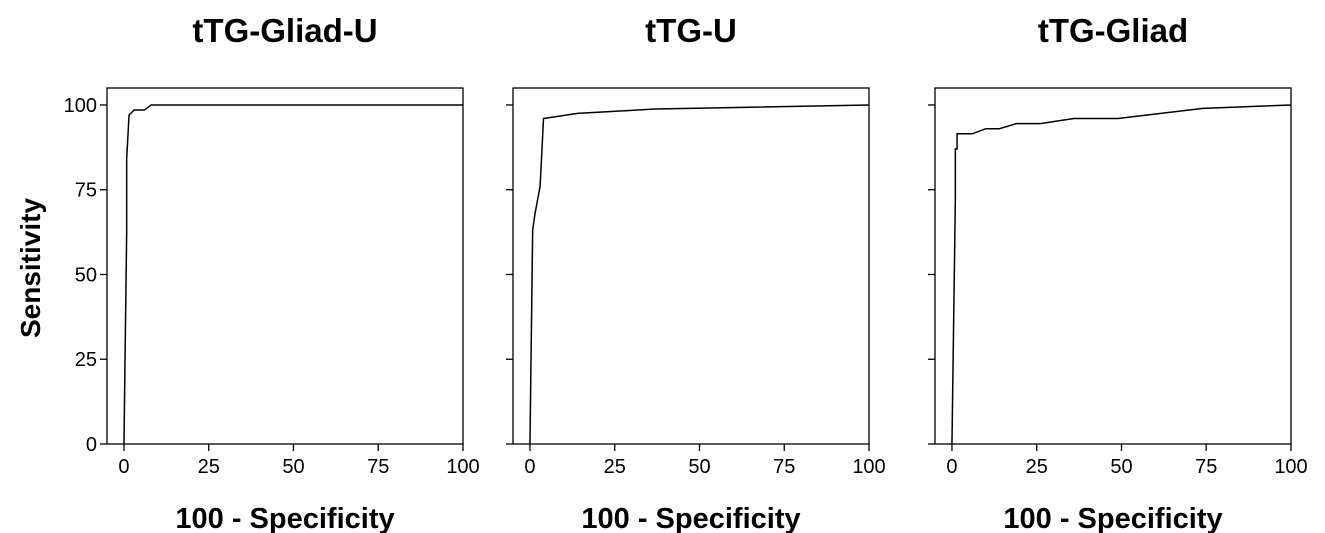  Describe the element at coordinates (86, 360) in the screenshot. I see `y-tick-label: 25` at that location.